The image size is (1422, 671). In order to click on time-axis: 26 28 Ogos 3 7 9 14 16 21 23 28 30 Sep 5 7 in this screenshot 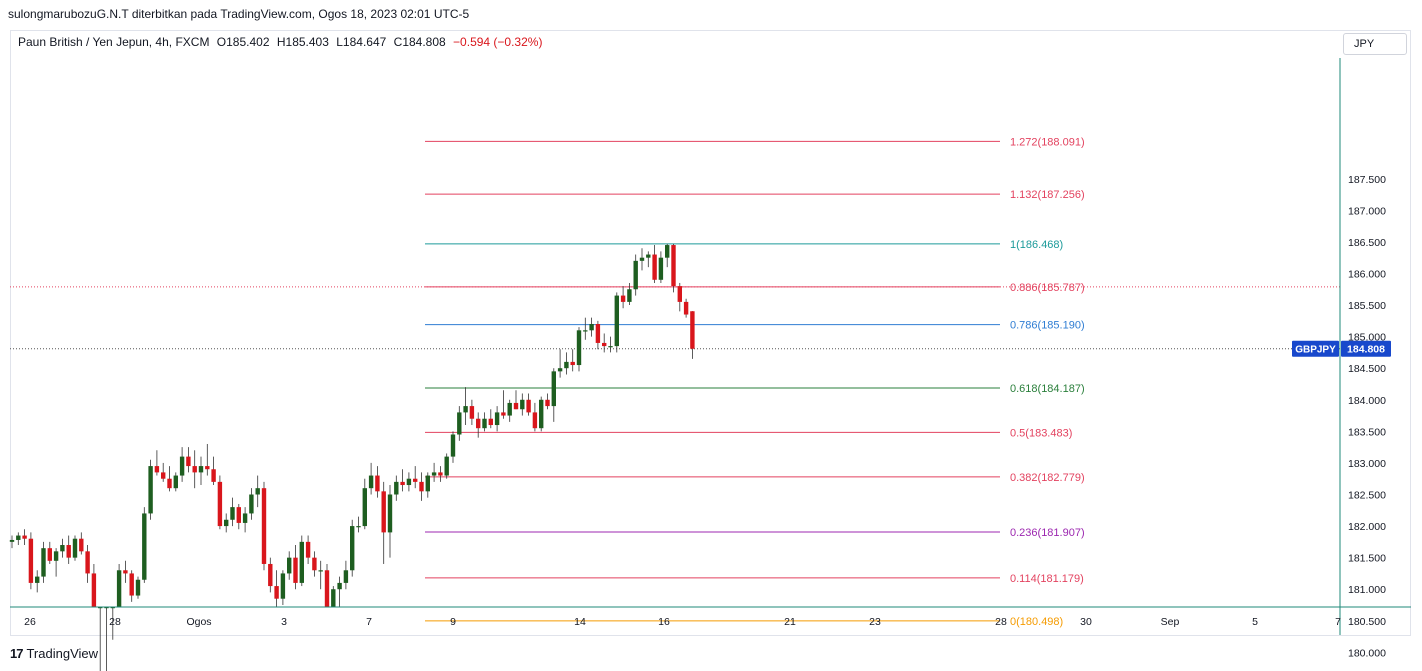, I will do `click(710, 617)`.